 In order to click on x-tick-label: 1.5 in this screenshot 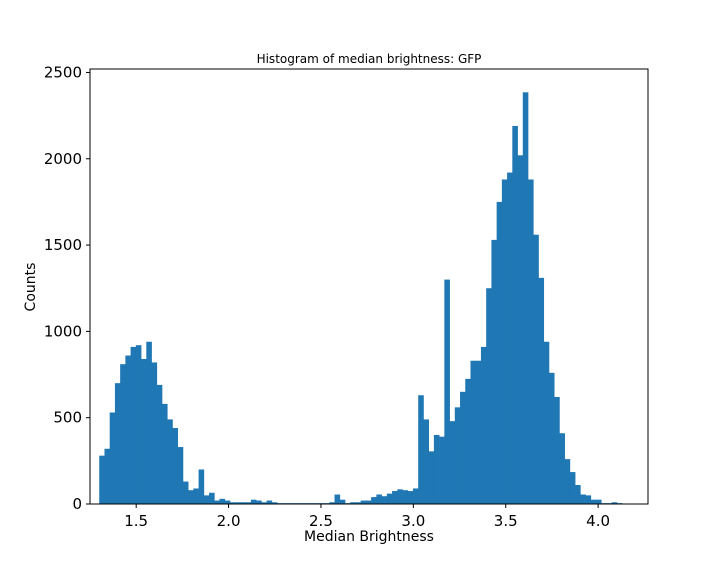, I will do `click(136, 521)`.